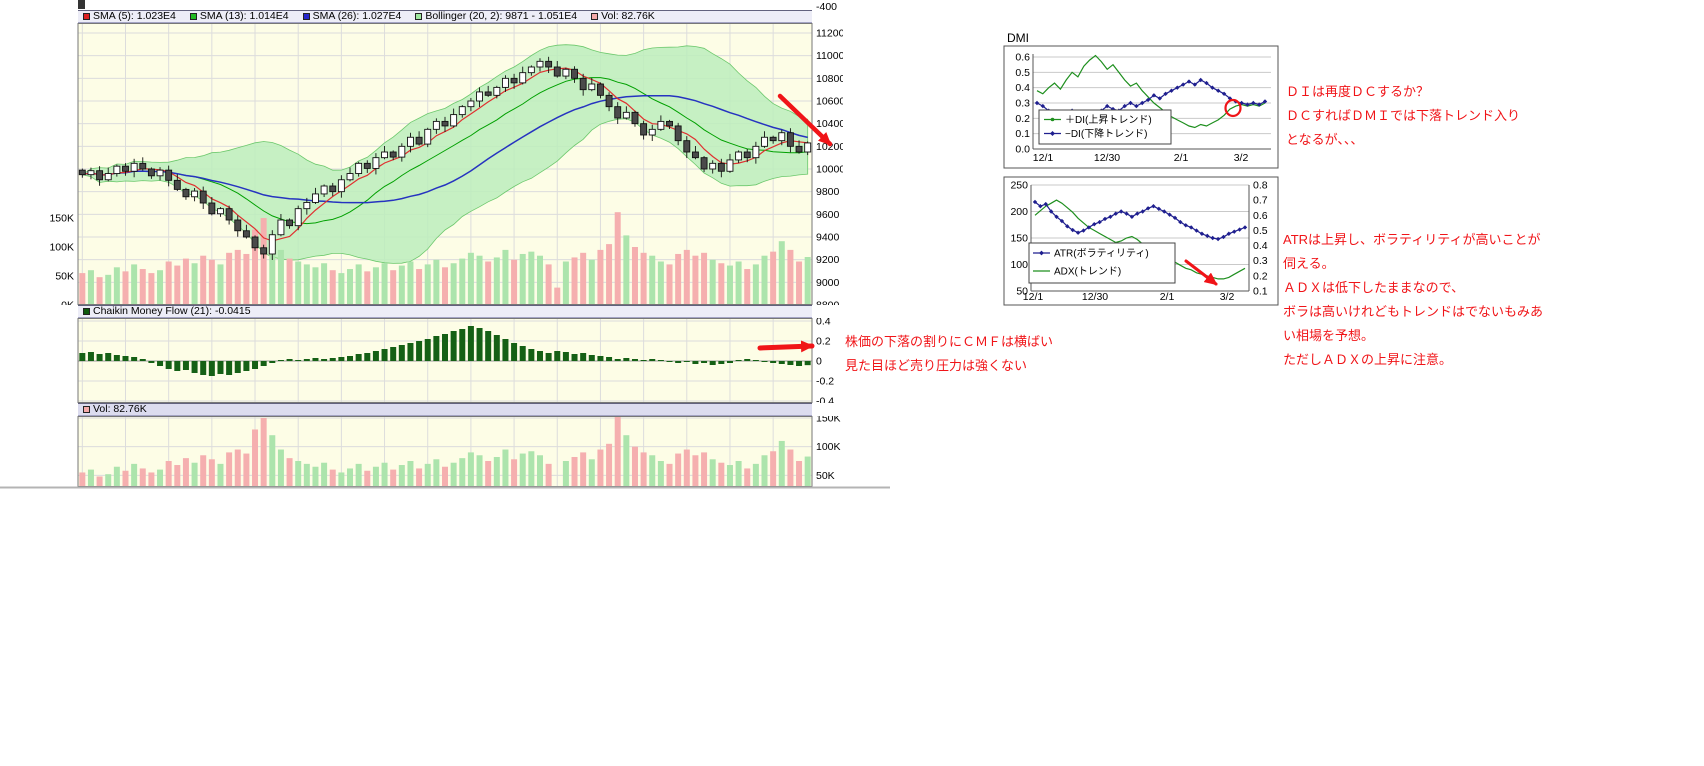 This screenshot has width=1704, height=766. What do you see at coordinates (1022, 73) in the screenshot?
I see `svg-text: 0.5` at bounding box center [1022, 73].